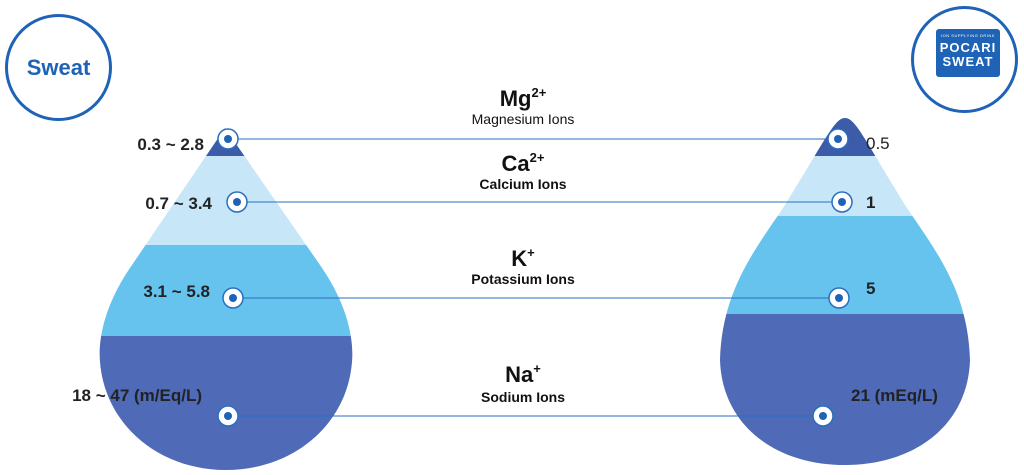 The height and width of the screenshot is (475, 1024). What do you see at coordinates (523, 374) in the screenshot?
I see `sodium-symbol: Na+` at bounding box center [523, 374].